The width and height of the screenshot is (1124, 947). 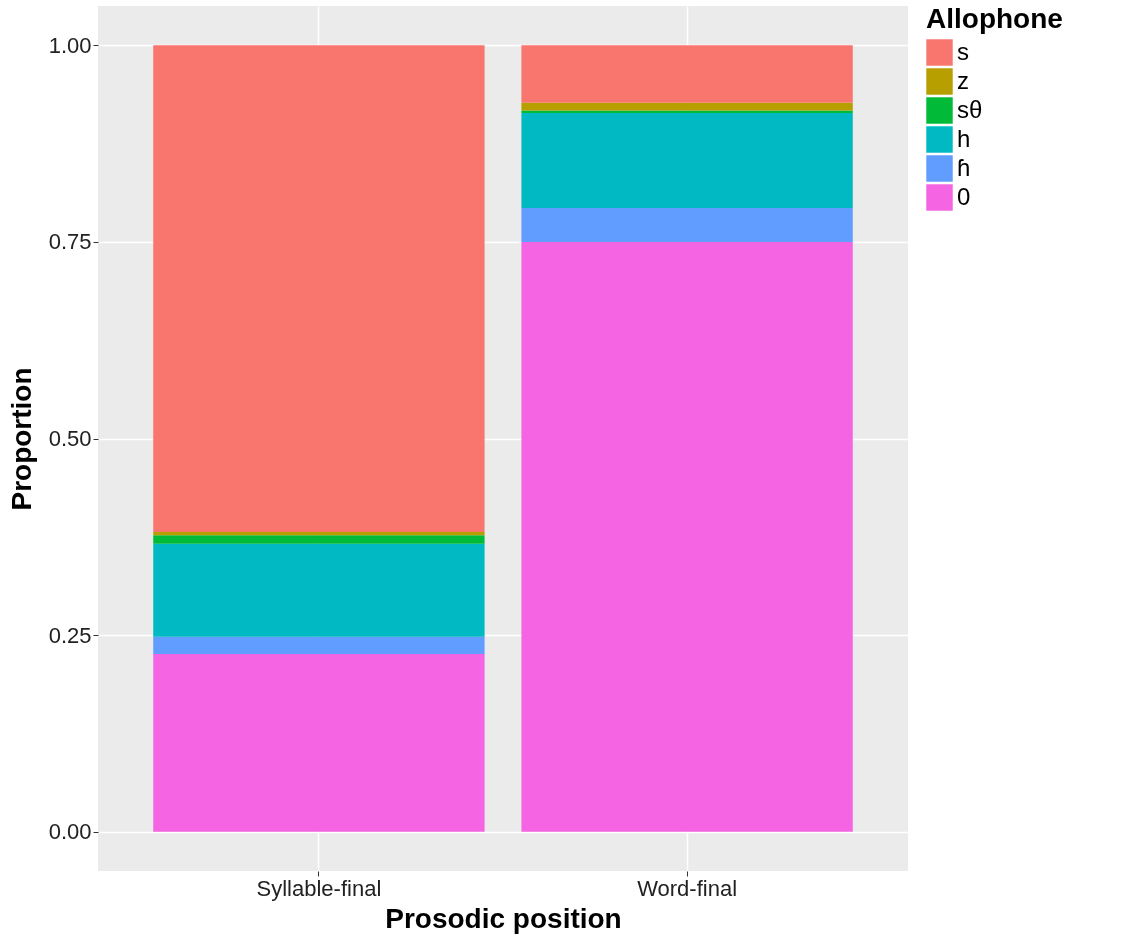 I want to click on legend-label: 0, so click(x=964, y=196).